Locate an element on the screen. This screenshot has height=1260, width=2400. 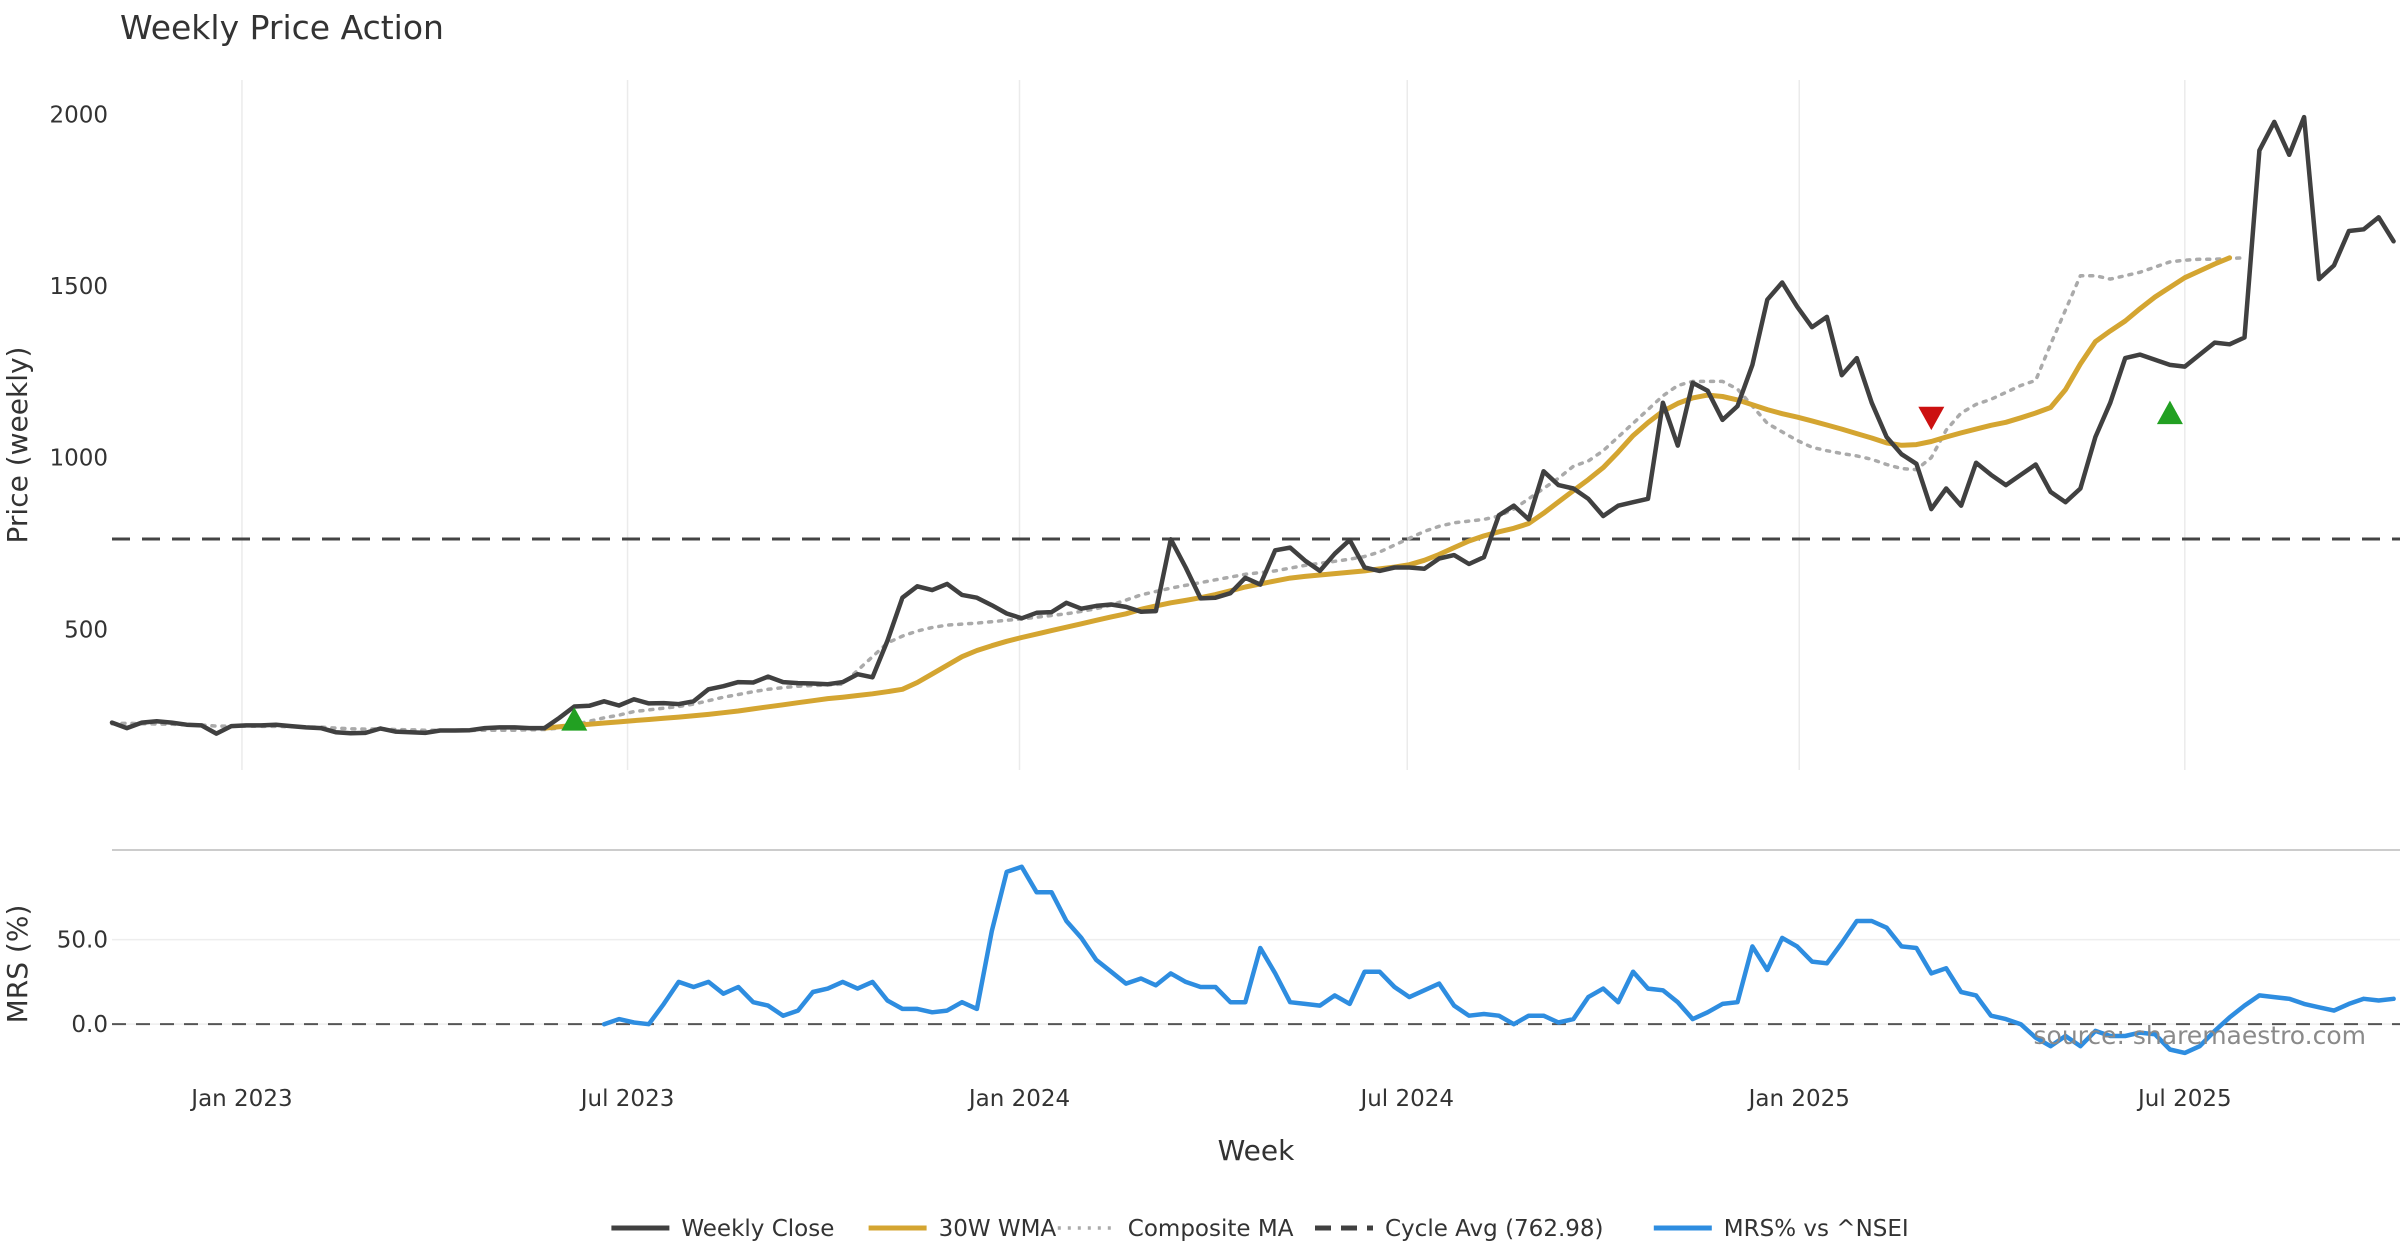
price-y-axis-label: Price (weekly) is located at coordinates (17, 445).